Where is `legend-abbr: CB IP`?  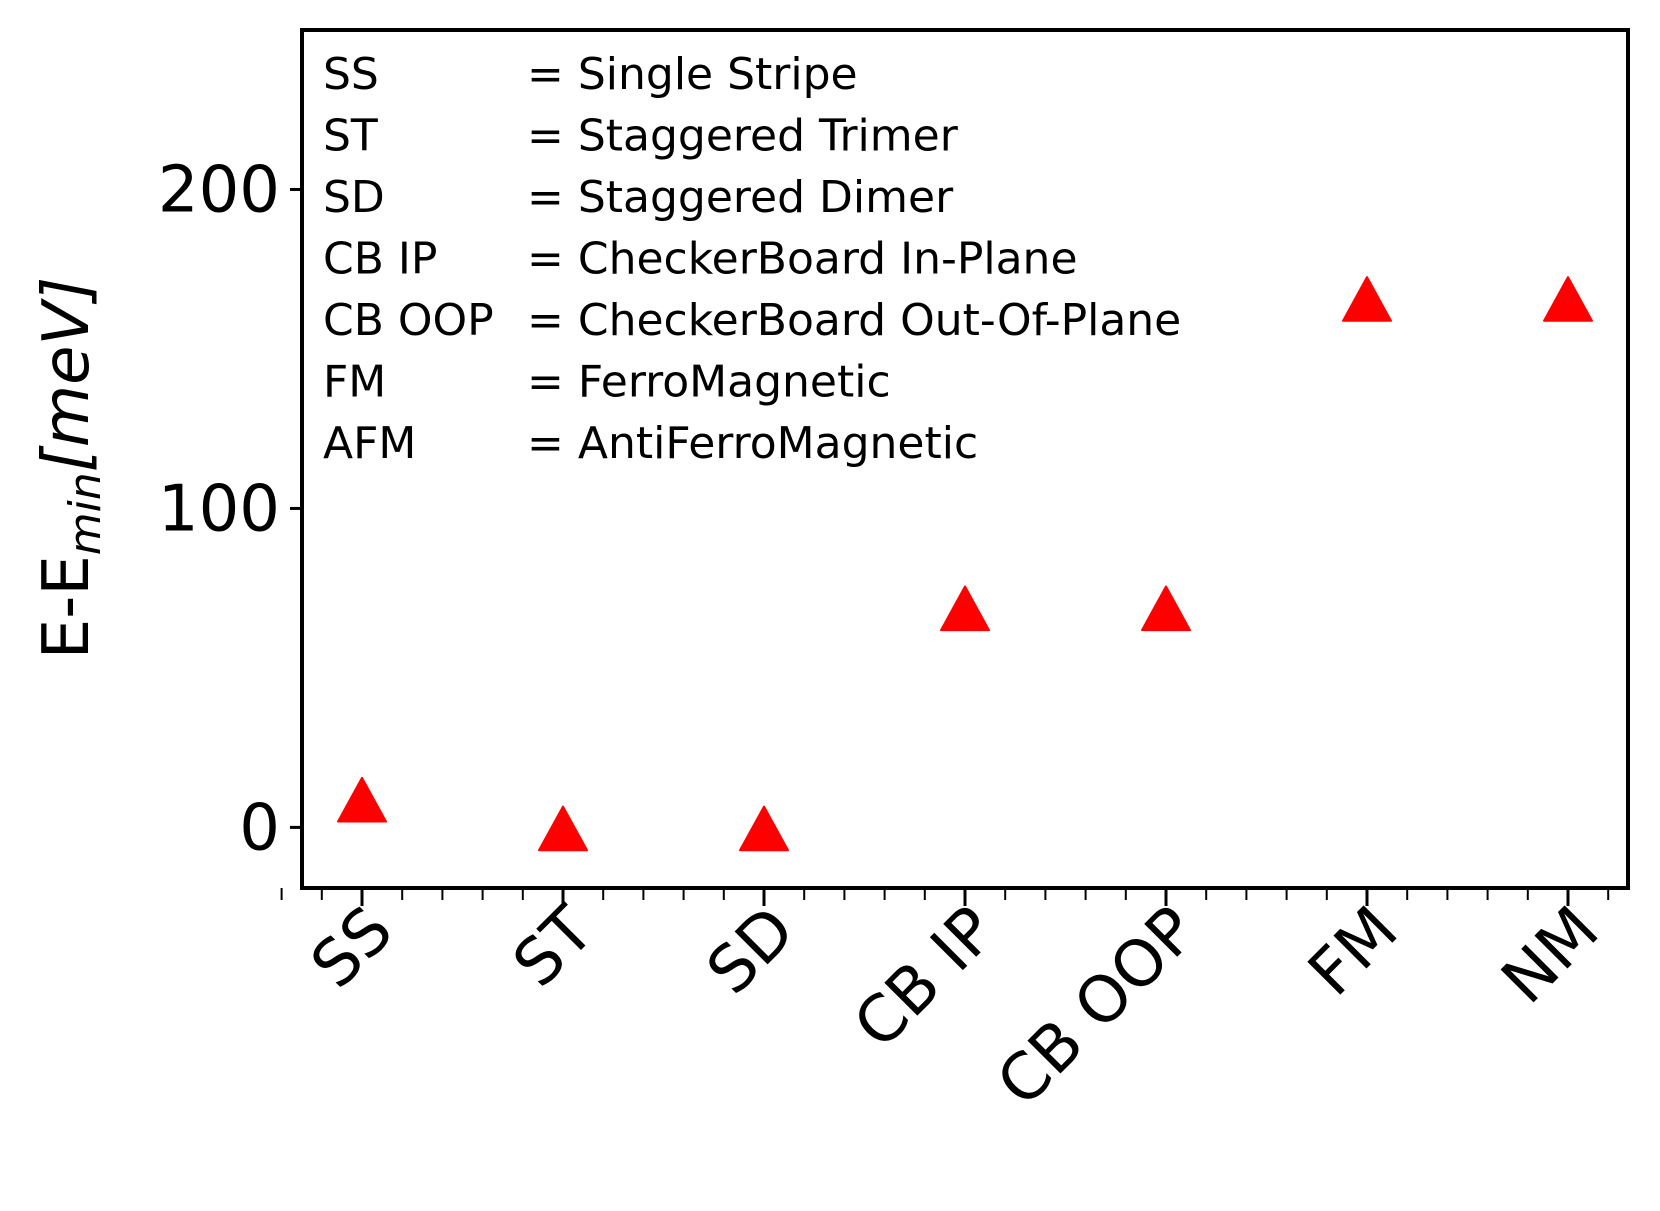 legend-abbr: CB IP is located at coordinates (380, 259).